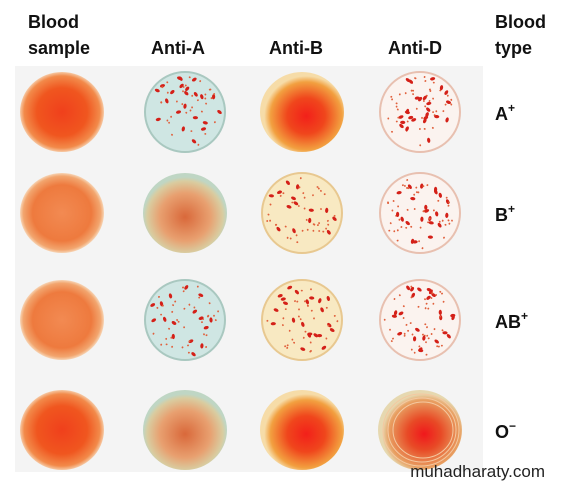 The height and width of the screenshot is (490, 564). What do you see at coordinates (501, 215) in the screenshot?
I see `blood-group: B` at bounding box center [501, 215].